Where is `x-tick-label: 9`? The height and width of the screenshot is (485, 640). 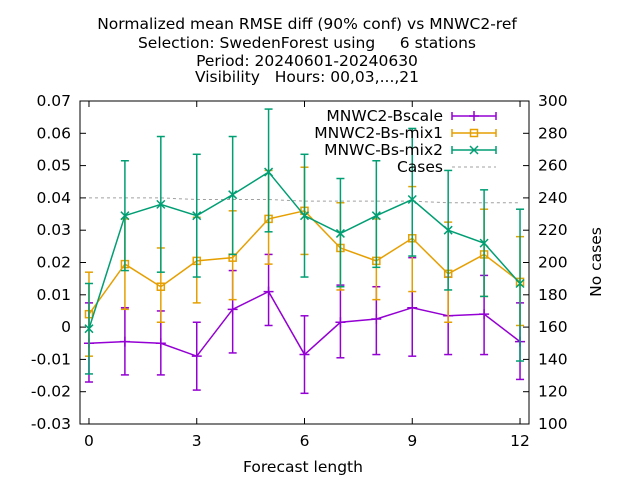
x-tick-label: 9 is located at coordinates (412, 441).